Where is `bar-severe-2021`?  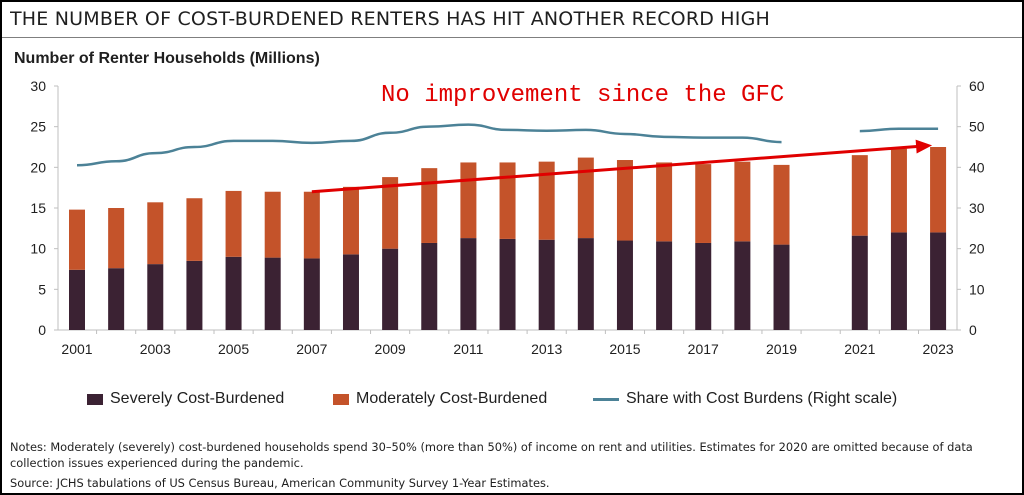
bar-severe-2021 is located at coordinates (859, 282).